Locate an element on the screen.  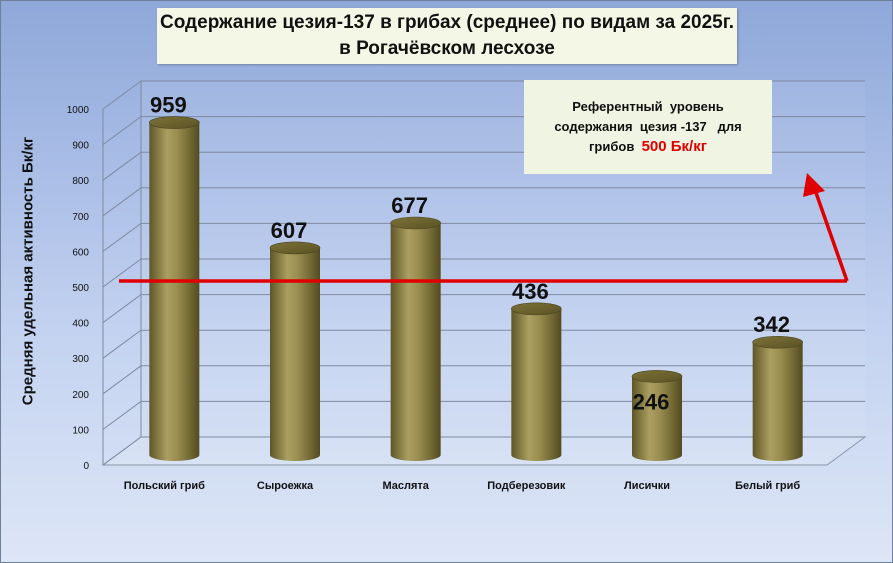
y-tick-label: 0 is located at coordinates (86, 466).